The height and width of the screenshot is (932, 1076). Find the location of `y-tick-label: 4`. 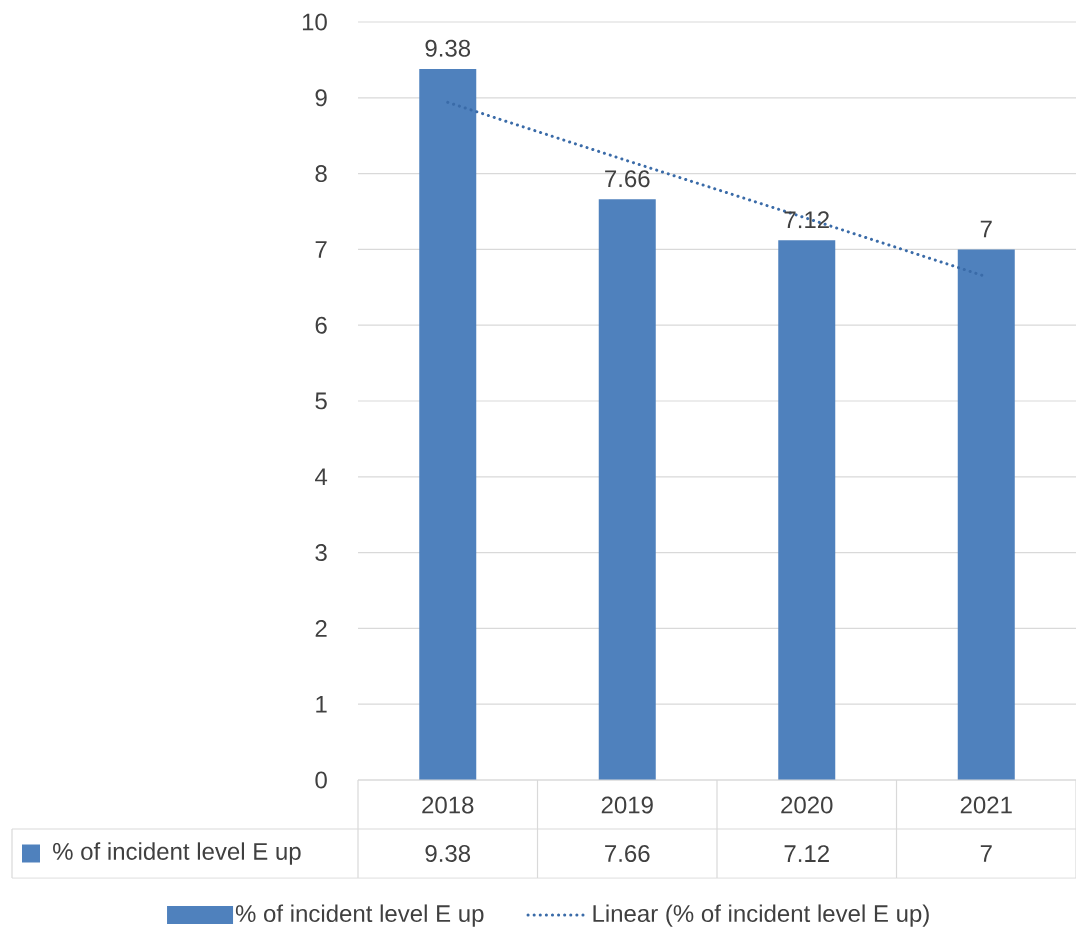

y-tick-label: 4 is located at coordinates (321, 477).